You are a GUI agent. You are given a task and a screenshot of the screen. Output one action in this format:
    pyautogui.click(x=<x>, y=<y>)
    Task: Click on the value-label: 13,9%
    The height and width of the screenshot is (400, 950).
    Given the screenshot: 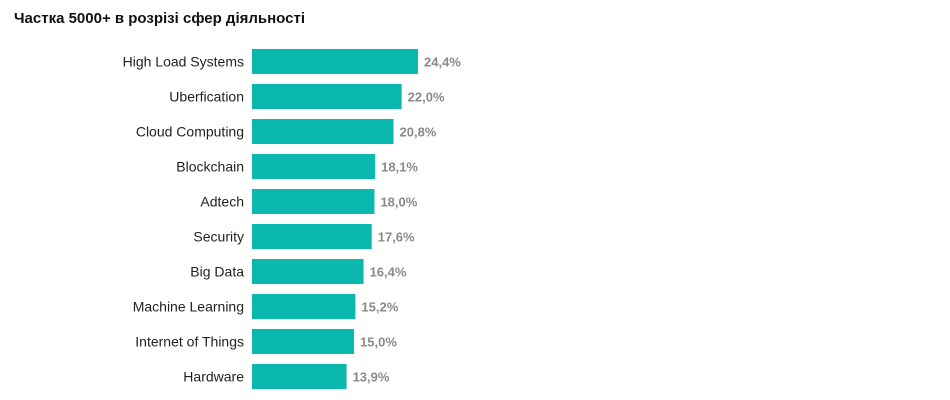 What is the action you would take?
    pyautogui.click(x=371, y=377)
    